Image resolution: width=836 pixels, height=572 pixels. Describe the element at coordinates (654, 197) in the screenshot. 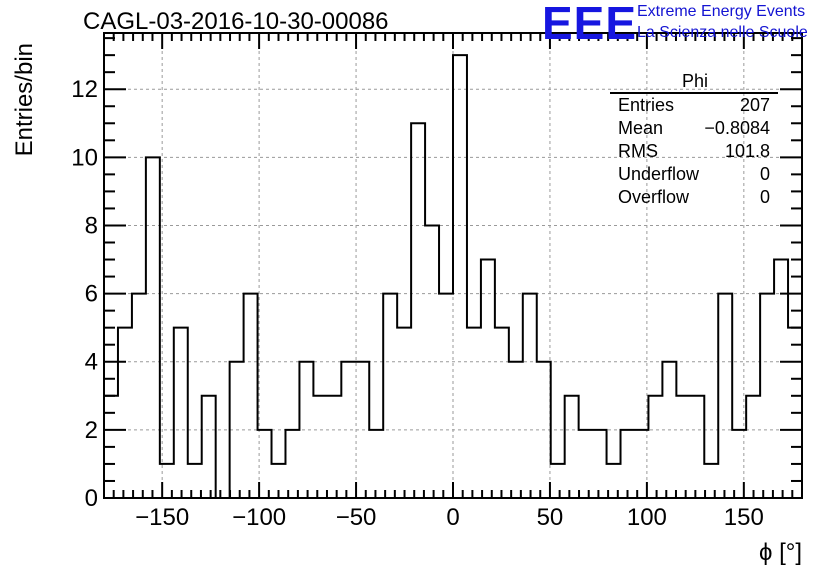

I see `stats-label: Overflow` at that location.